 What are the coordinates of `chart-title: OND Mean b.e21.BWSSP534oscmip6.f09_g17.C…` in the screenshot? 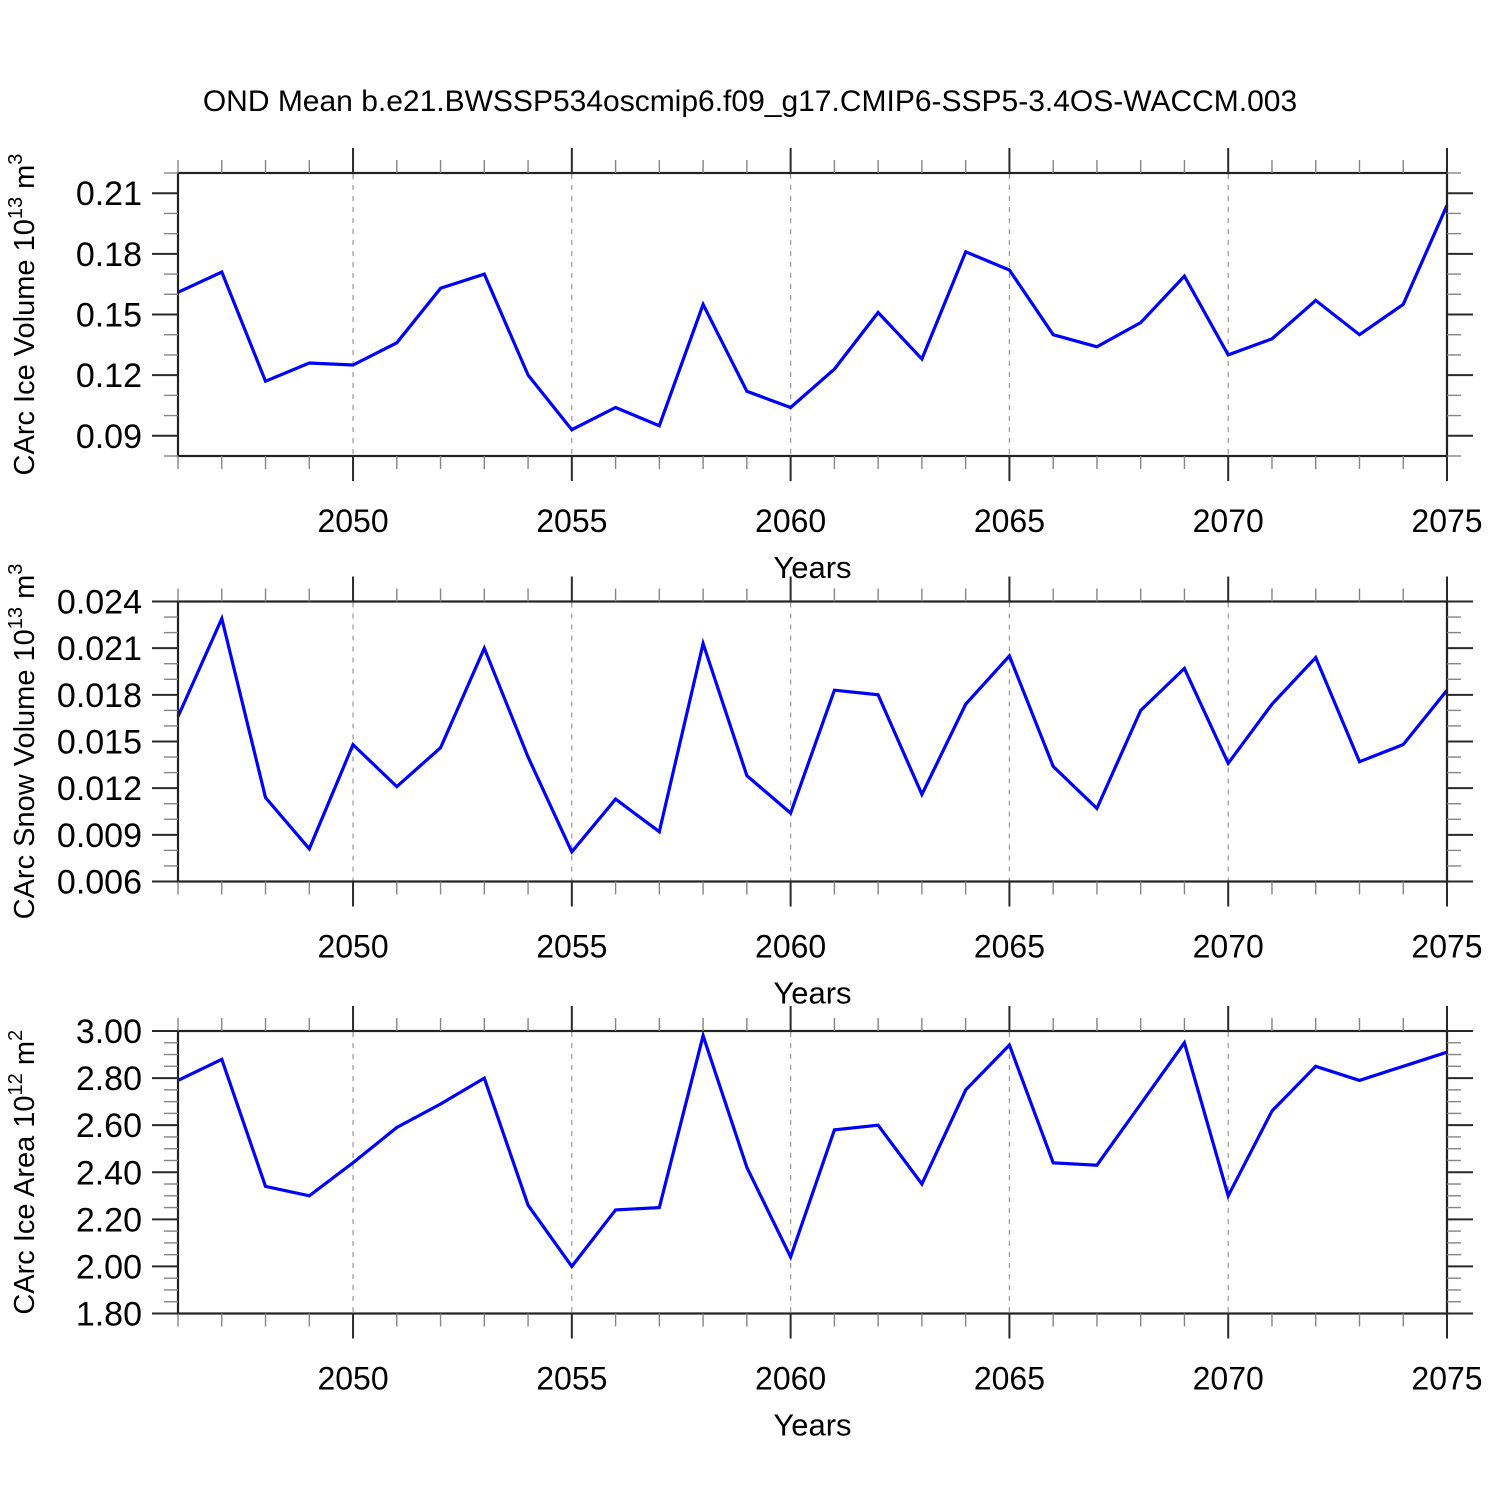 It's located at (750, 101).